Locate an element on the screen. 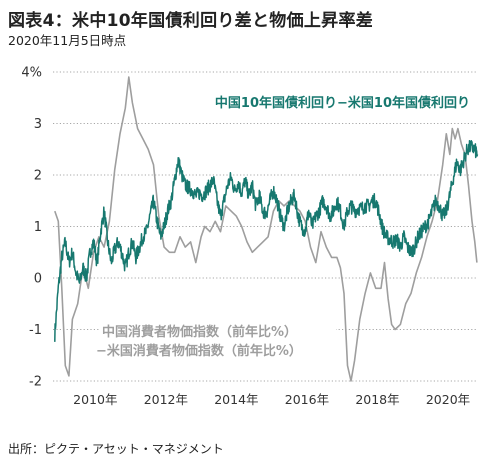 The image size is (502, 465). y-tick-label: 3 is located at coordinates (38, 124).